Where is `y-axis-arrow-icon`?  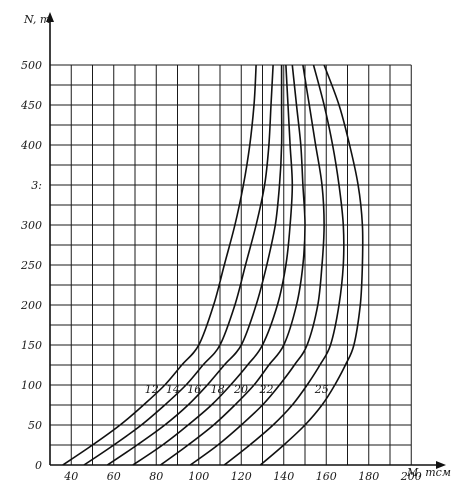
y-axis-arrow-icon is located at coordinates (50, 17).